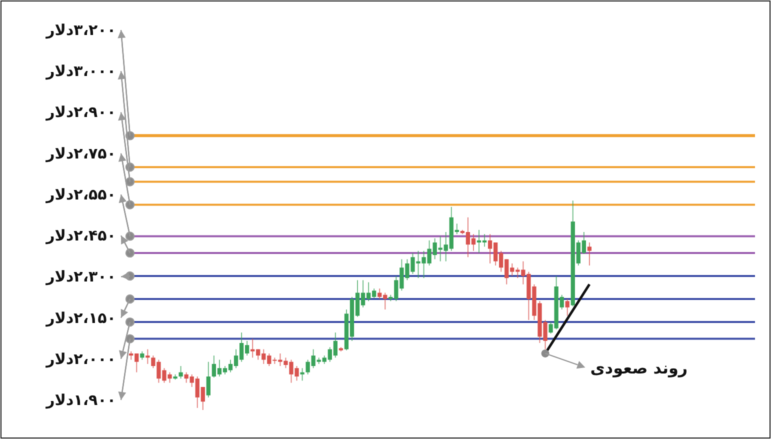 This screenshot has width=771, height=439. Describe the element at coordinates (81, 194) in the screenshot. I see `ref-label: ۲،۵۵۰دلار` at that location.